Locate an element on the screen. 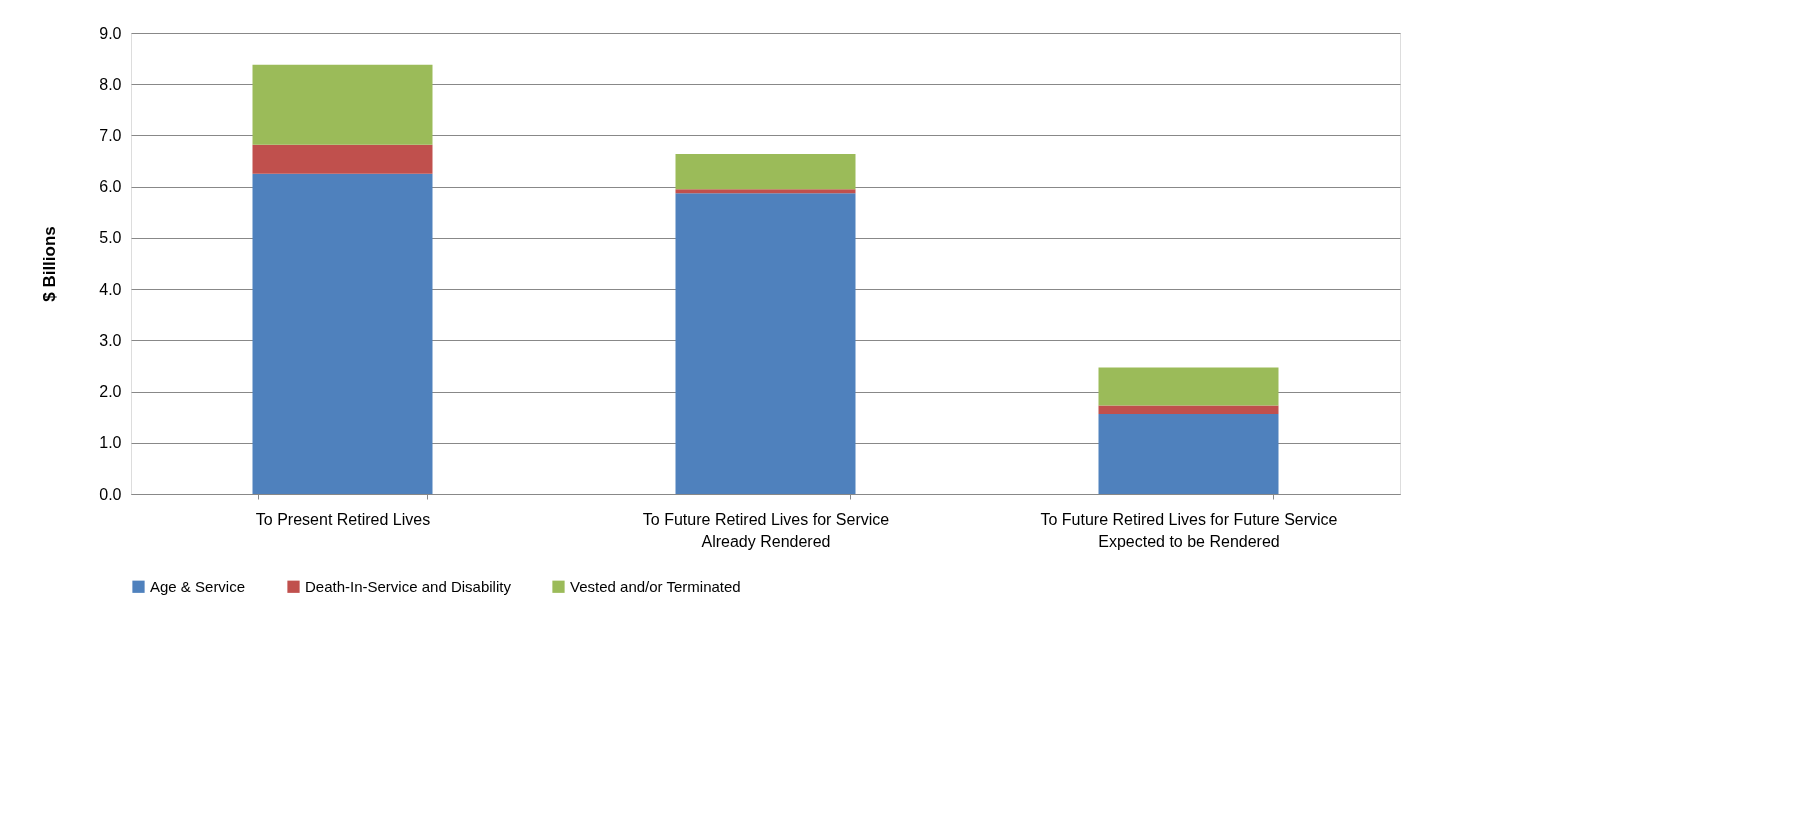  legend-label: Age & Service is located at coordinates (198, 586).